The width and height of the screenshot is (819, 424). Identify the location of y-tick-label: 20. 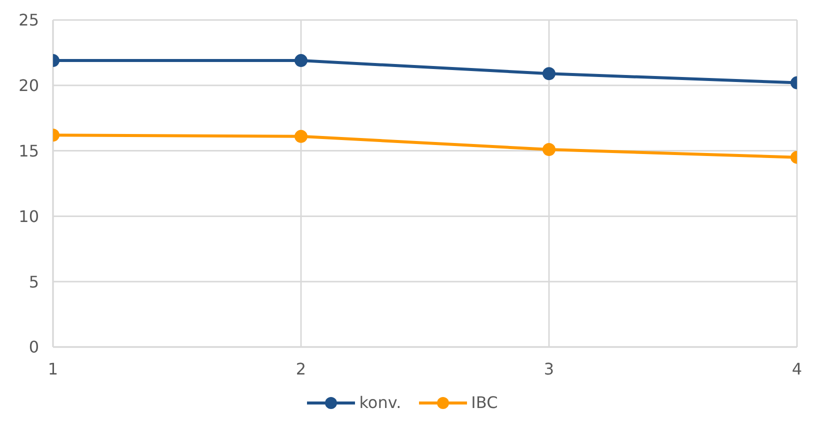
(28, 86).